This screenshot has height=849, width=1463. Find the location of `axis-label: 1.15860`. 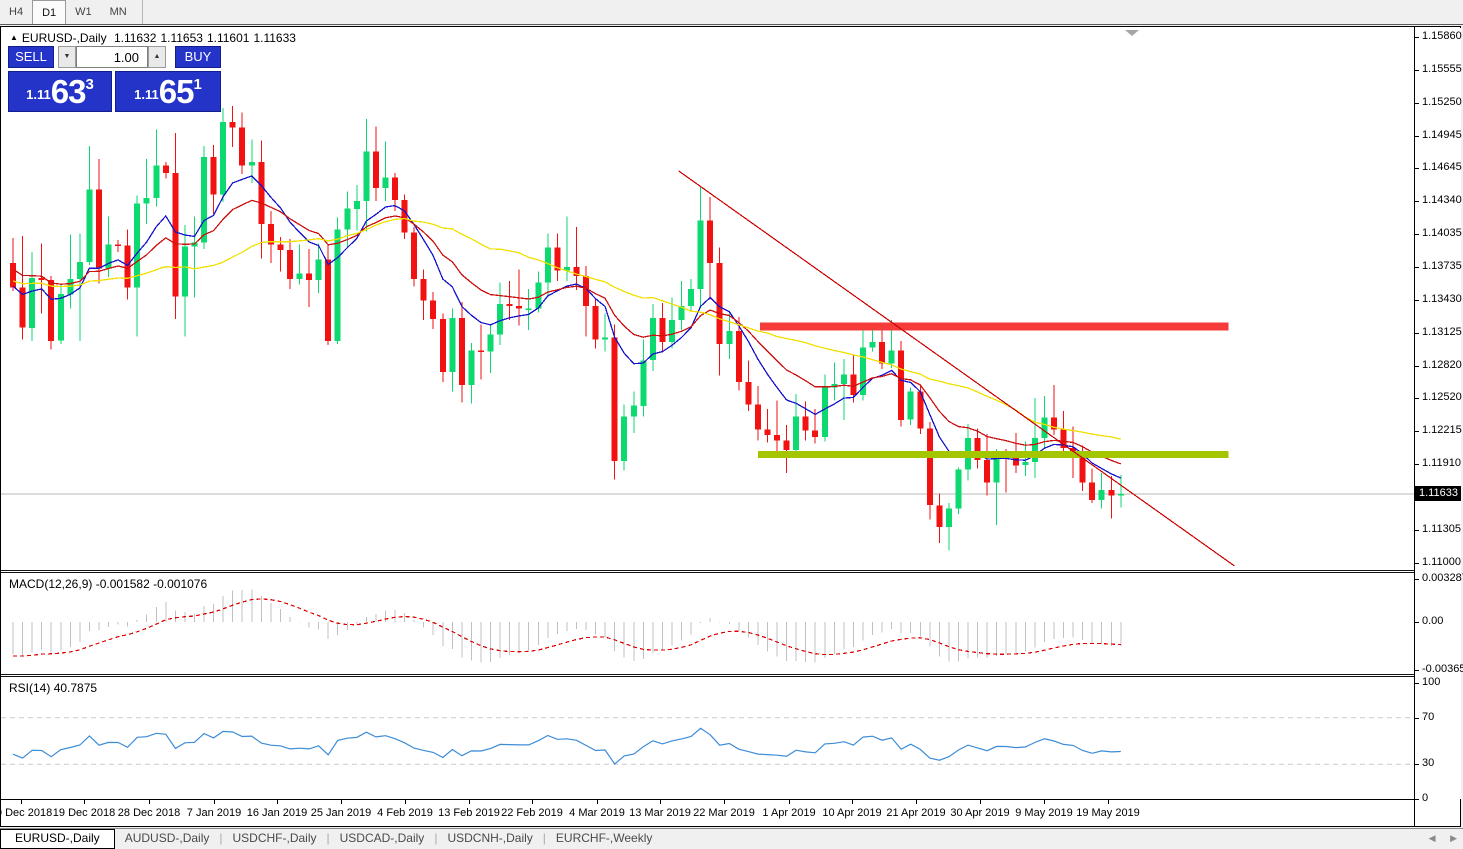

axis-label: 1.15860 is located at coordinates (1442, 36).